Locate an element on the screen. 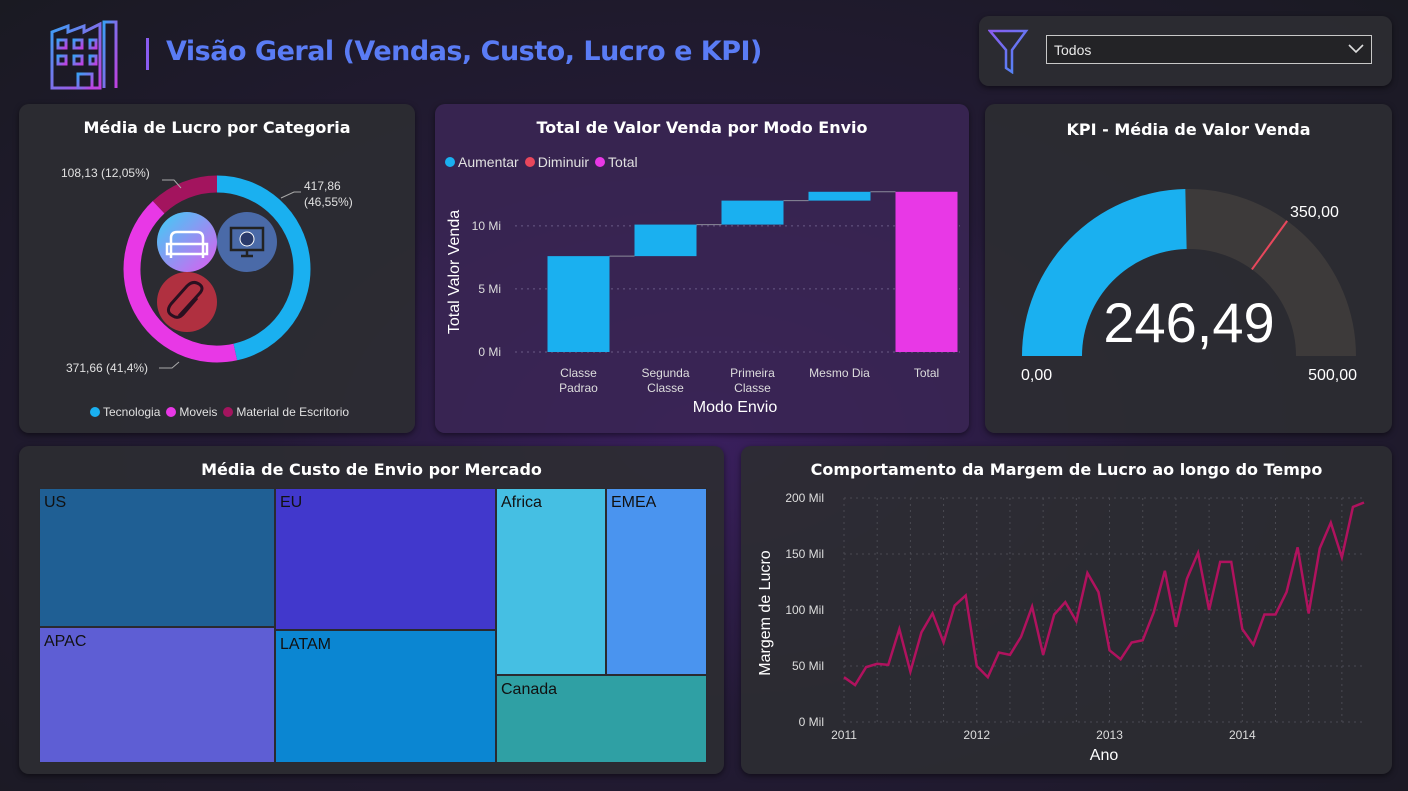 The height and width of the screenshot is (791, 1408). treemap-cell-eu: EU is located at coordinates (385, 559).